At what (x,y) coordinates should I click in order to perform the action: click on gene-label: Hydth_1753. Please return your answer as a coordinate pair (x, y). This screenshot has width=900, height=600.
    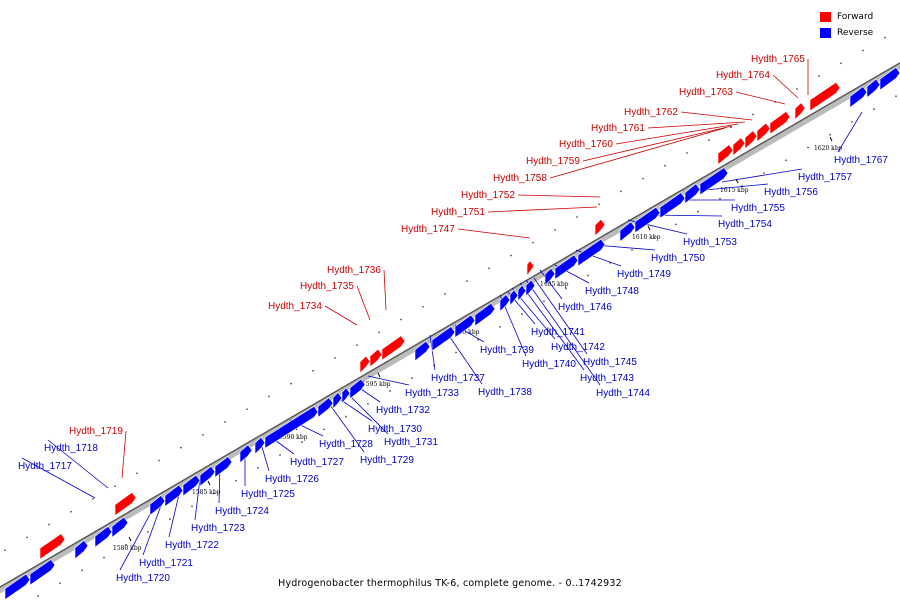
    Looking at the image, I should click on (710, 242).